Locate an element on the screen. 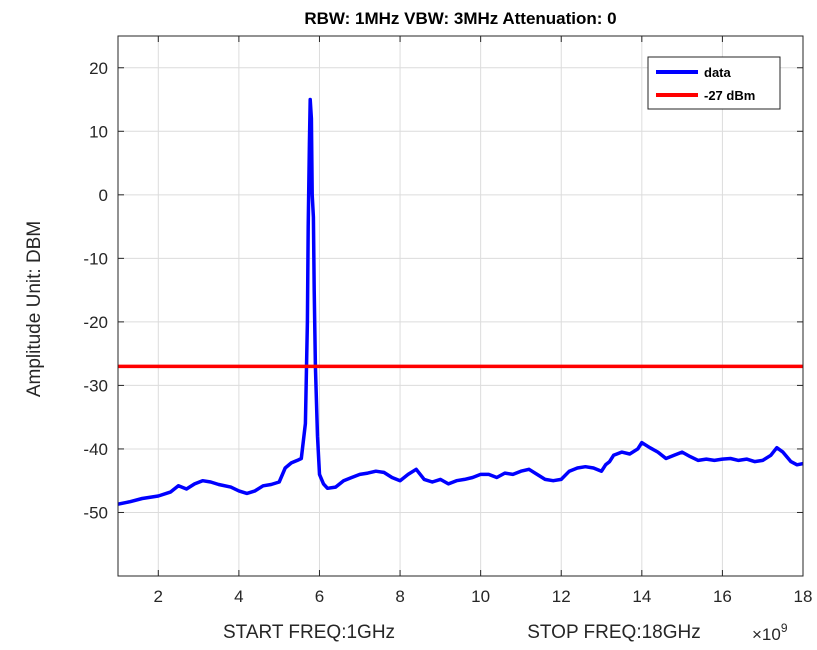 Image resolution: width=817 pixels, height=650 pixels. y-tick-label: 0 is located at coordinates (103, 195).